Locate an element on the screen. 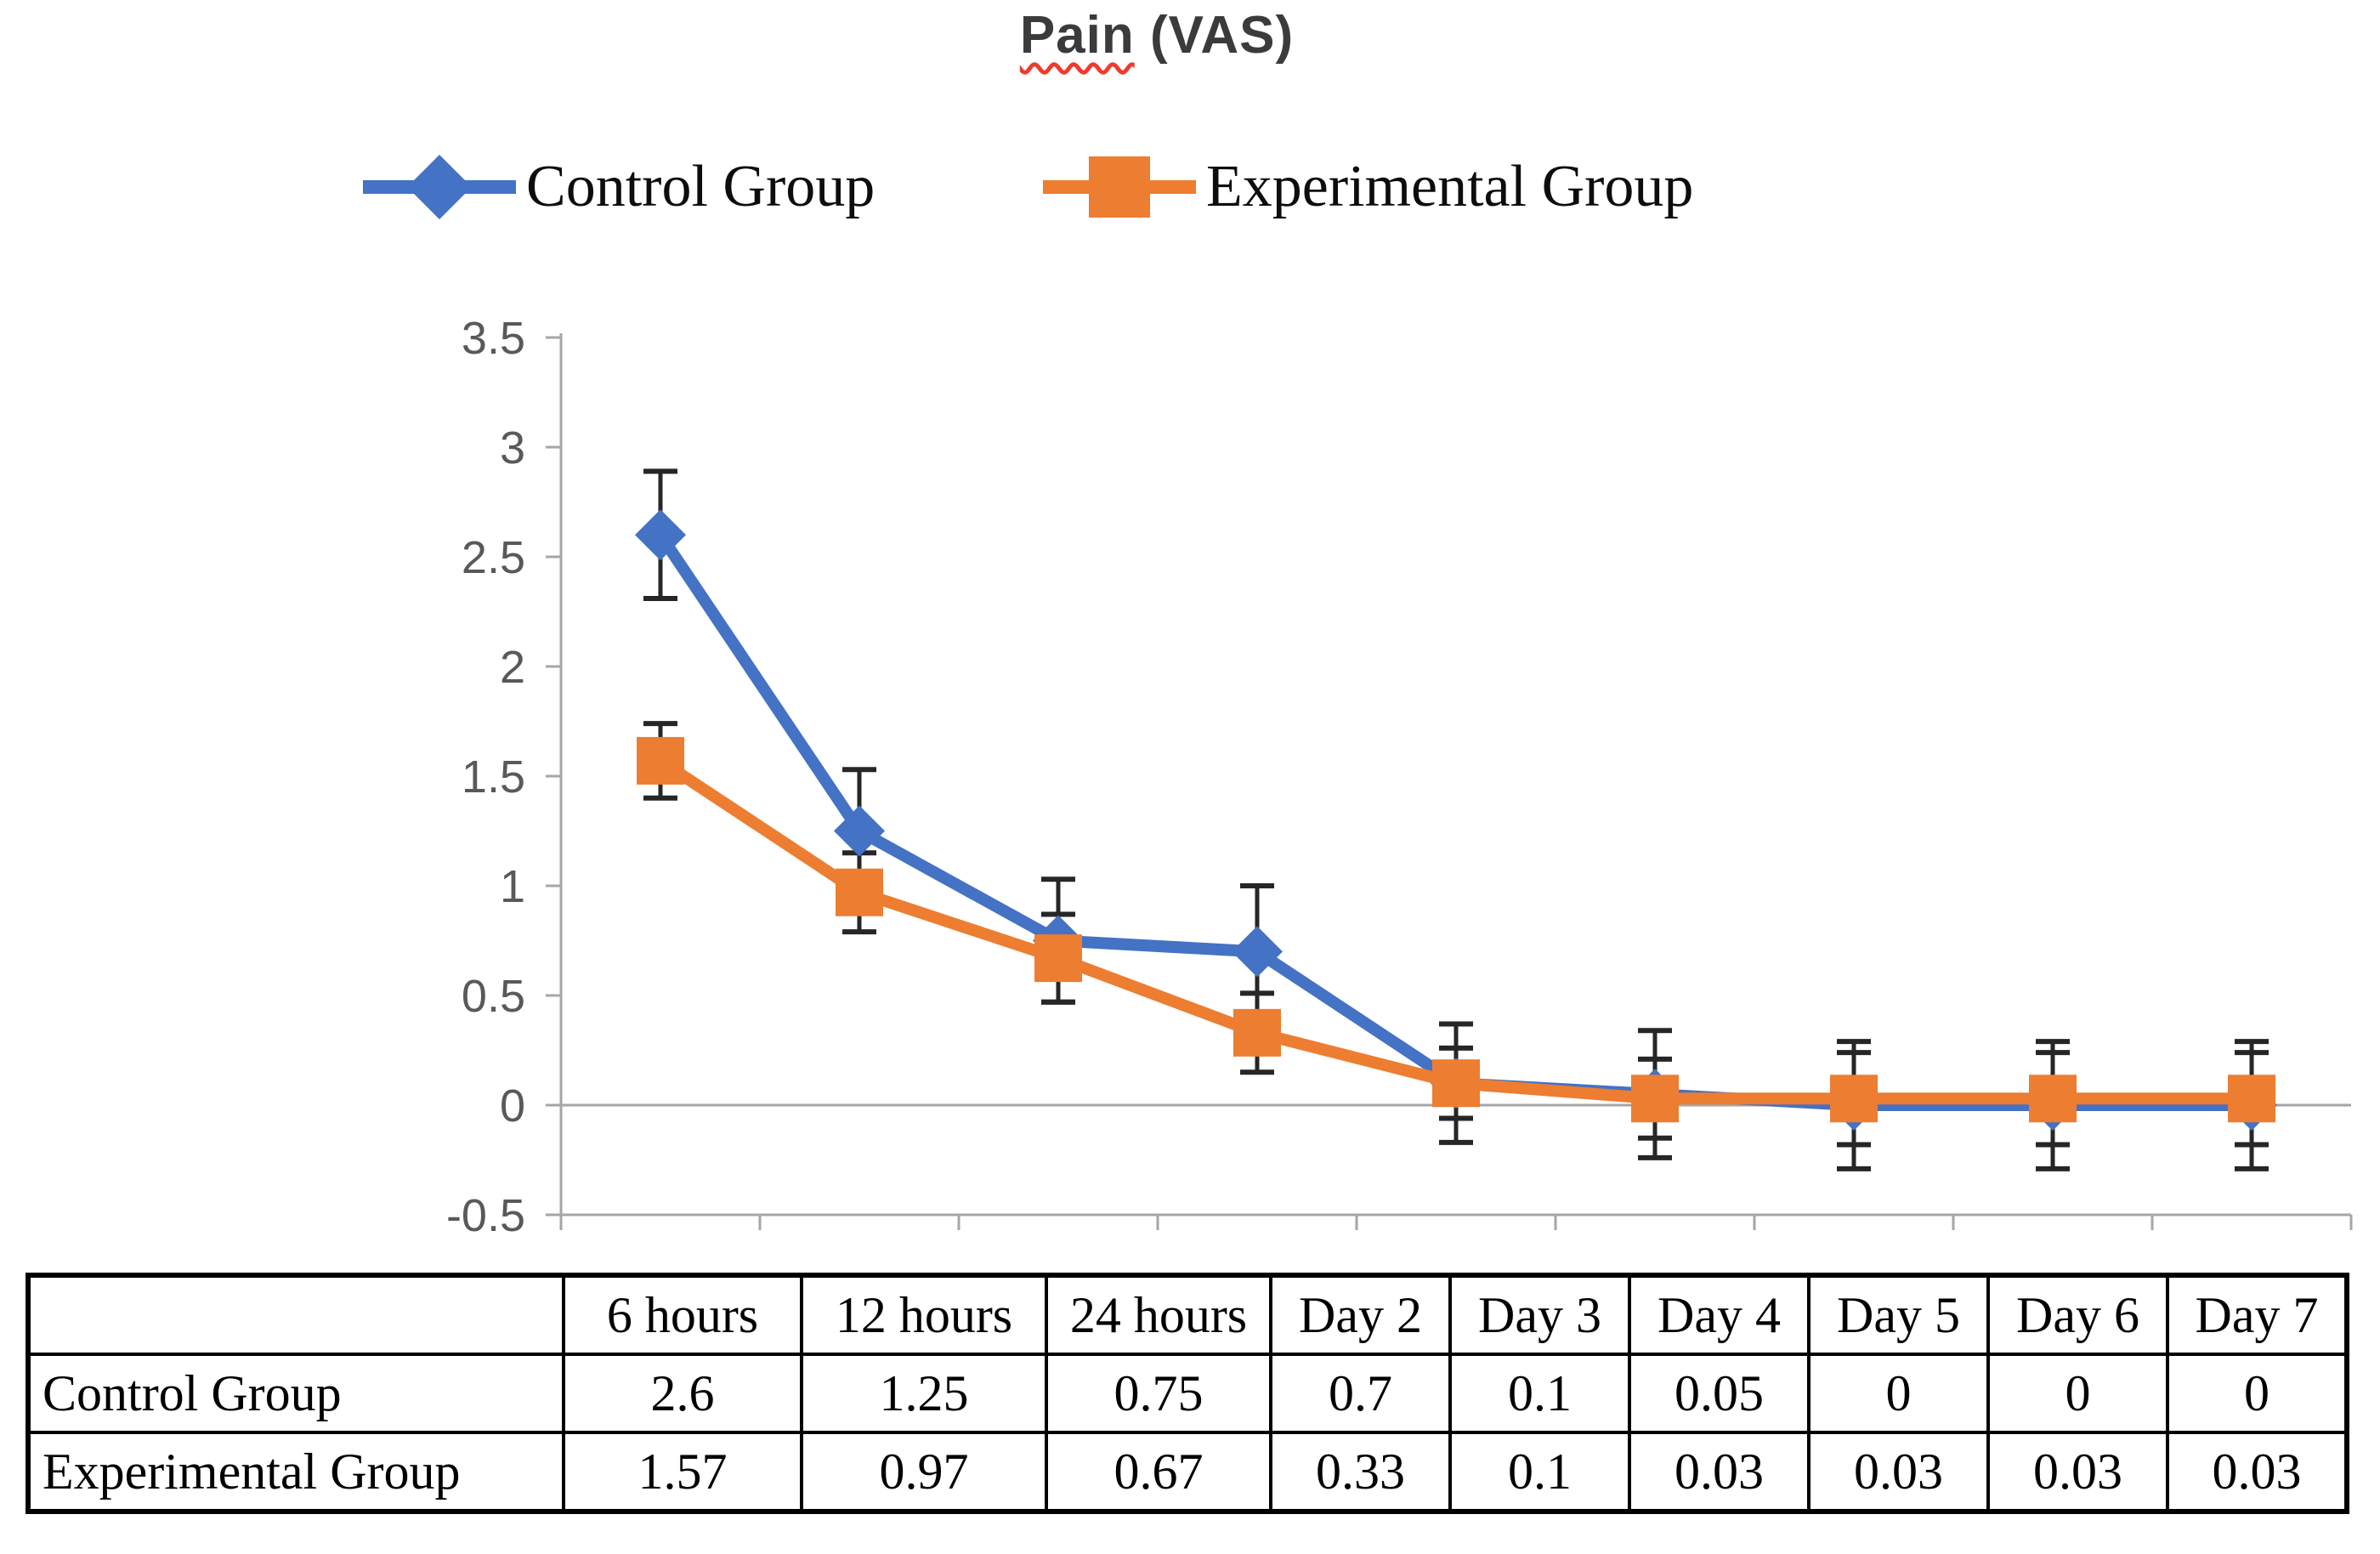 The width and height of the screenshot is (2380, 1554). x-axis is located at coordinates (1456, 1221).